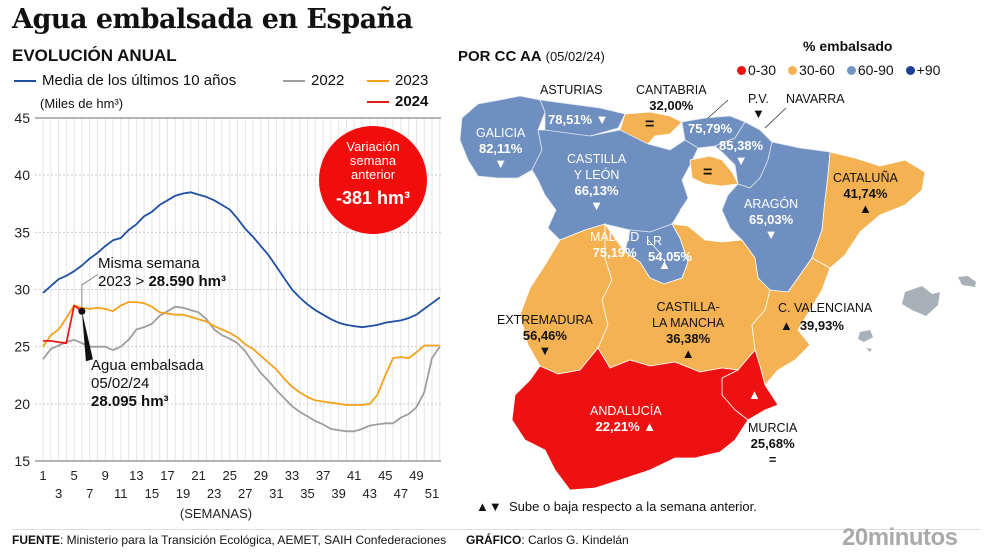 This screenshot has height=556, width=990. I want to click on map-legend: 0-30 30-60 60-90 +90, so click(838, 70).